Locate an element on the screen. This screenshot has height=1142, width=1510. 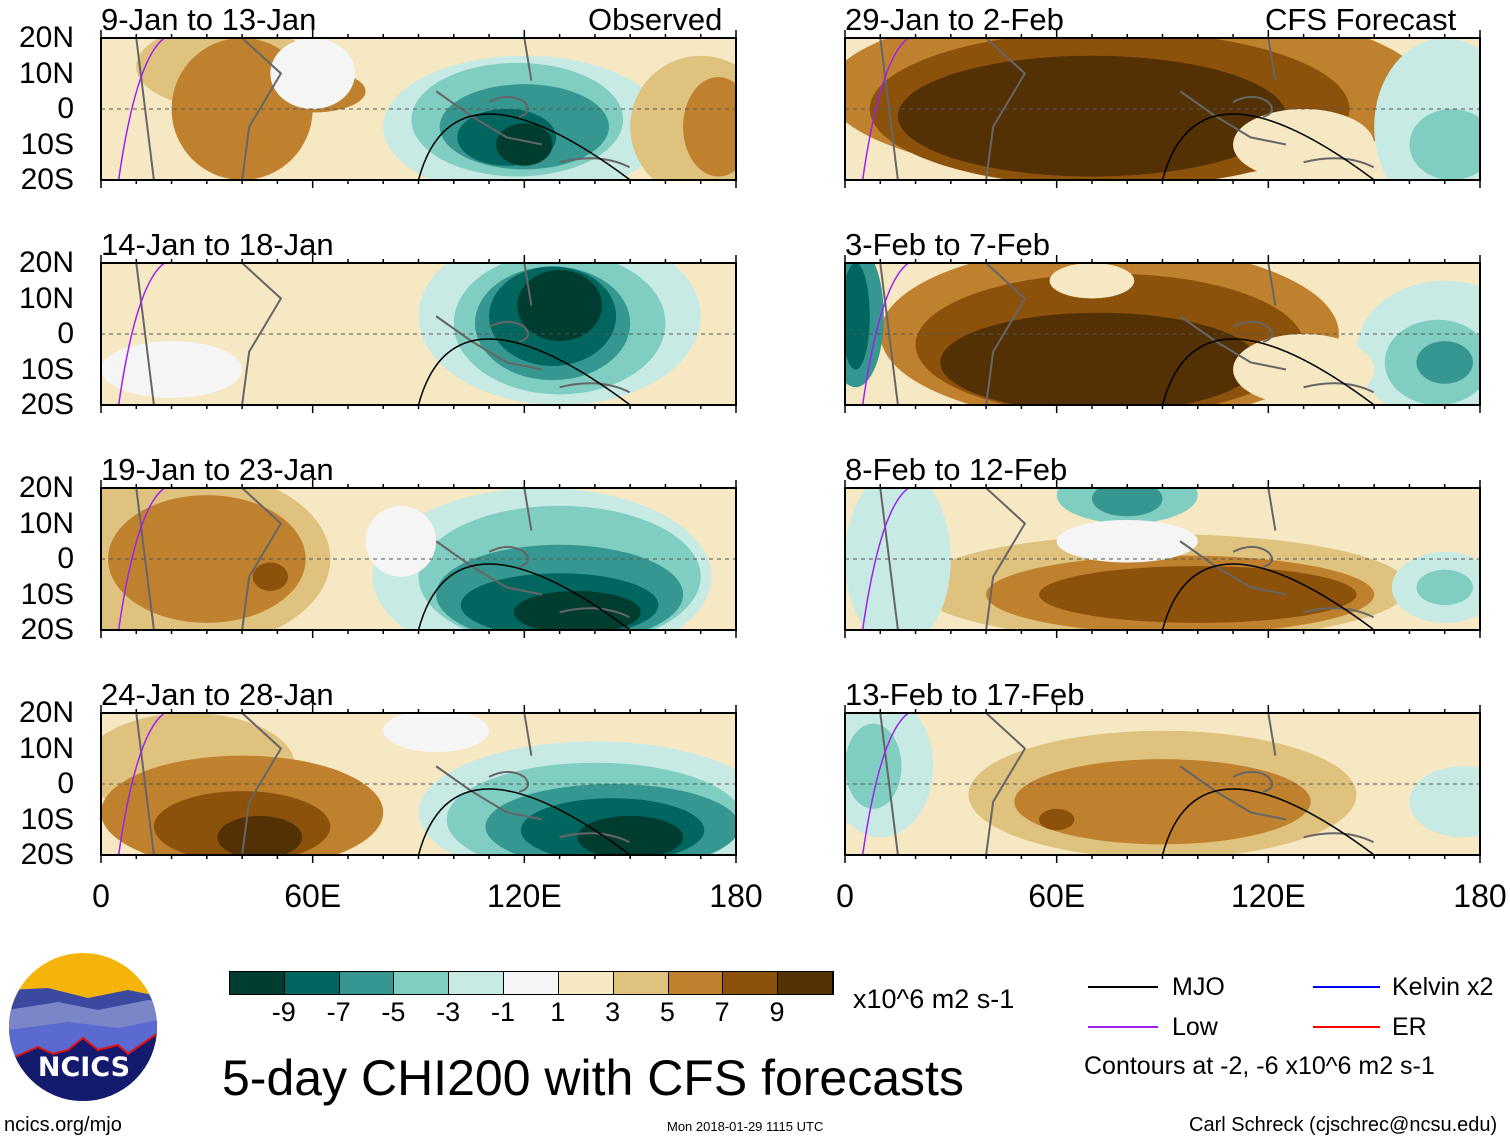
colorbar is located at coordinates (531, 983).